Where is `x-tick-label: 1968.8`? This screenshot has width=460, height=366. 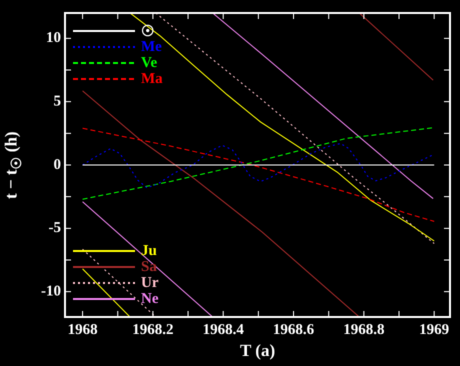 x-tick-label: 1968.8 is located at coordinates (363, 330).